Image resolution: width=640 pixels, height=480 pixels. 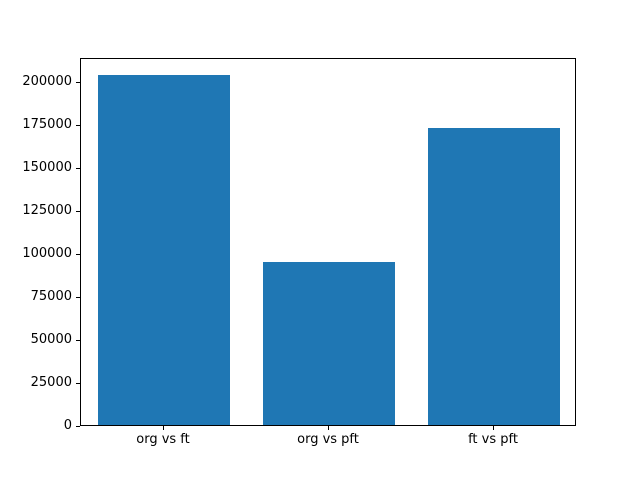 What do you see at coordinates (493, 439) in the screenshot?
I see `x-tick-label: ft vs pft` at bounding box center [493, 439].